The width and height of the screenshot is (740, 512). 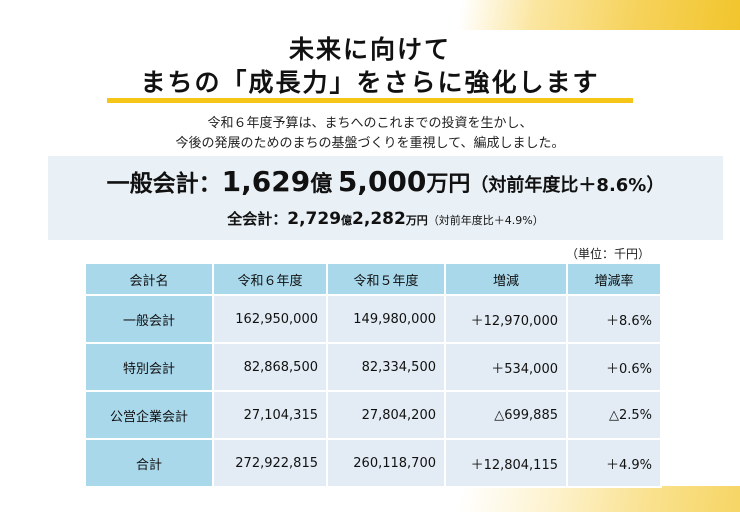 I want to click on decorative-bottom-band, so click(x=370, y=499).